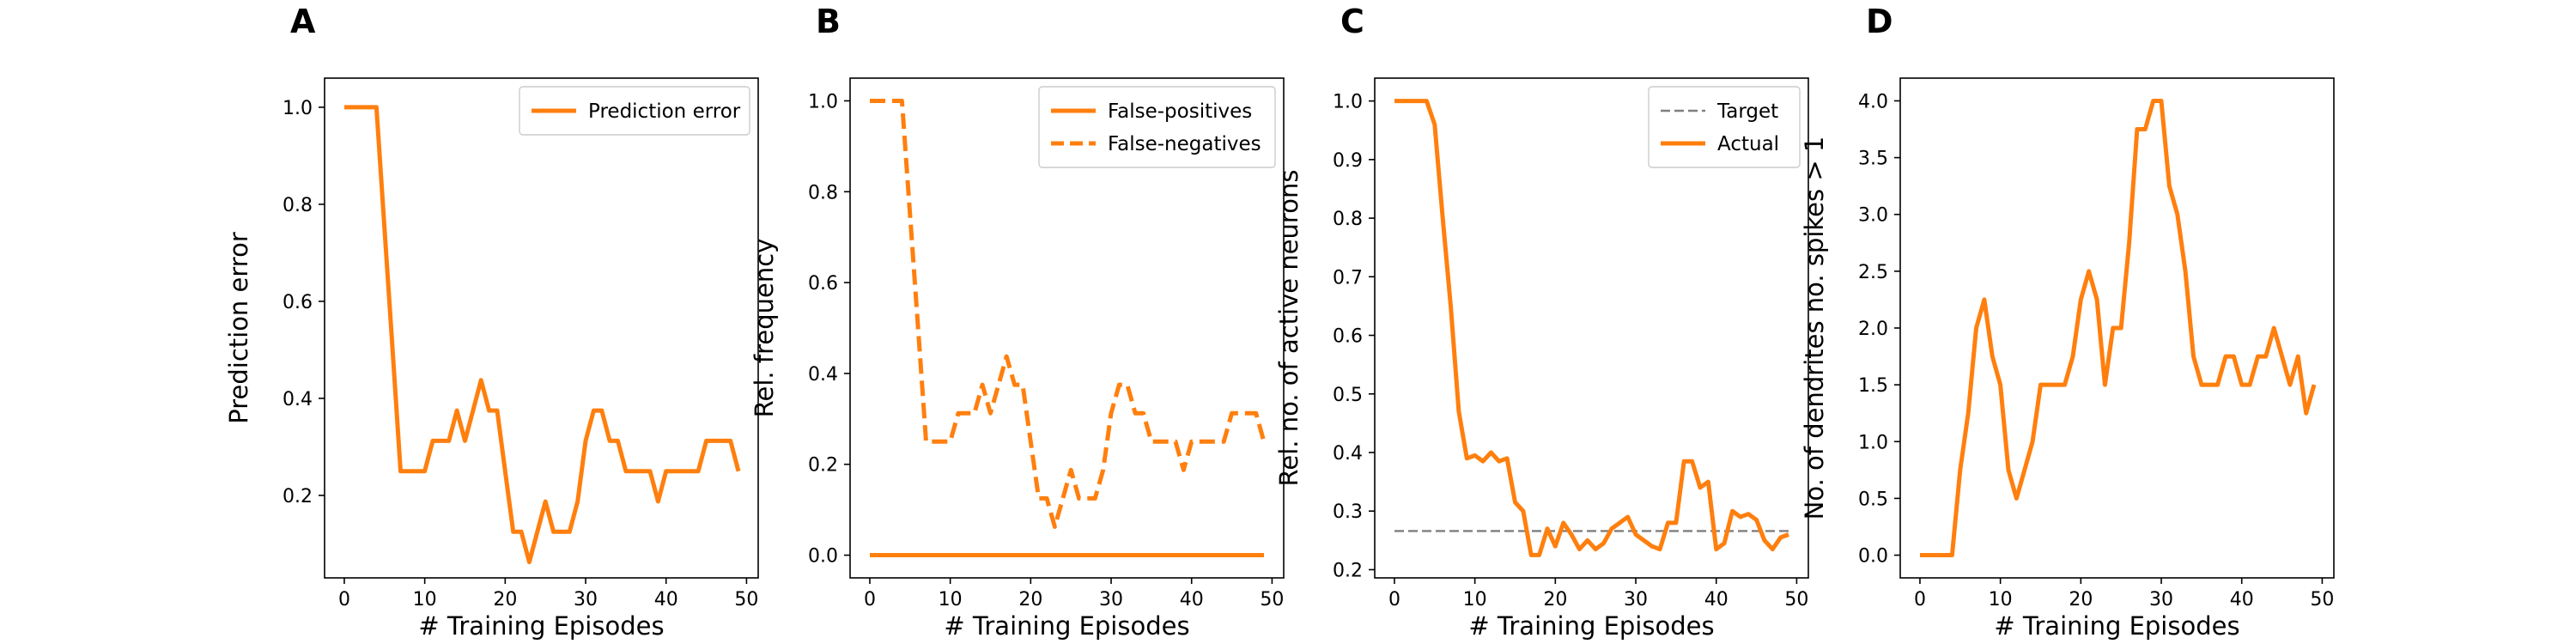 This screenshot has width=2576, height=644. Describe the element at coordinates (1796, 600) in the screenshot. I see `x-tick-label-c: 50` at that location.